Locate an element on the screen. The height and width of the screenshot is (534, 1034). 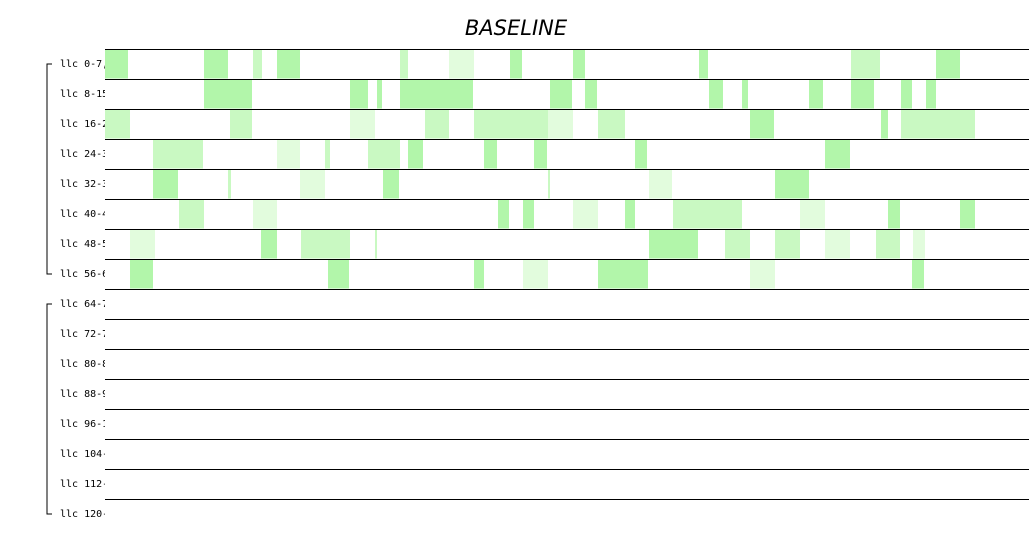
row-label: llc 24-3 is located at coordinates (84, 154).